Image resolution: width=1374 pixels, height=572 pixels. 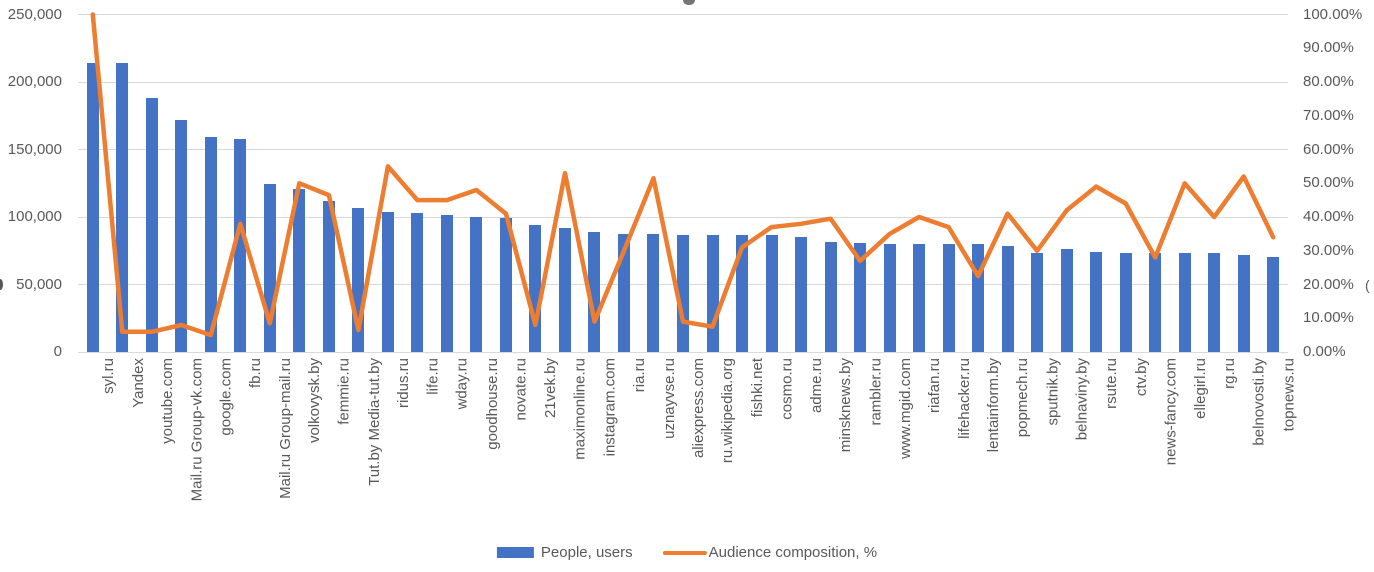 I want to click on bar-youtube.com, so click(x=151, y=224).